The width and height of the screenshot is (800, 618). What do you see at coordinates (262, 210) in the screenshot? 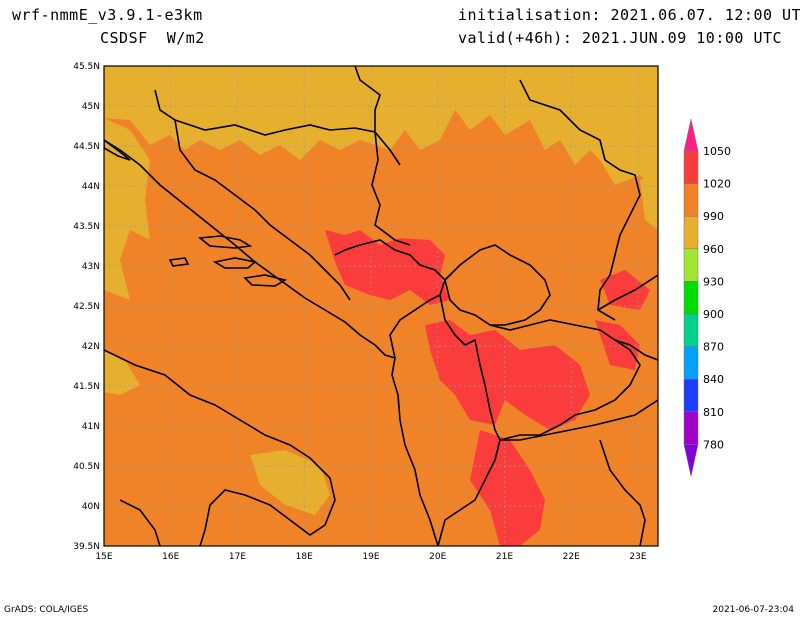
I see `bosnia-inner` at bounding box center [262, 210].